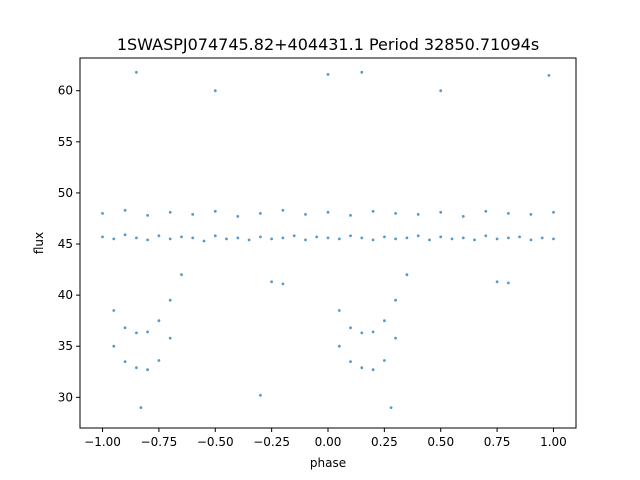  What do you see at coordinates (553, 442) in the screenshot?
I see `x-tick-label: 1.00` at bounding box center [553, 442].